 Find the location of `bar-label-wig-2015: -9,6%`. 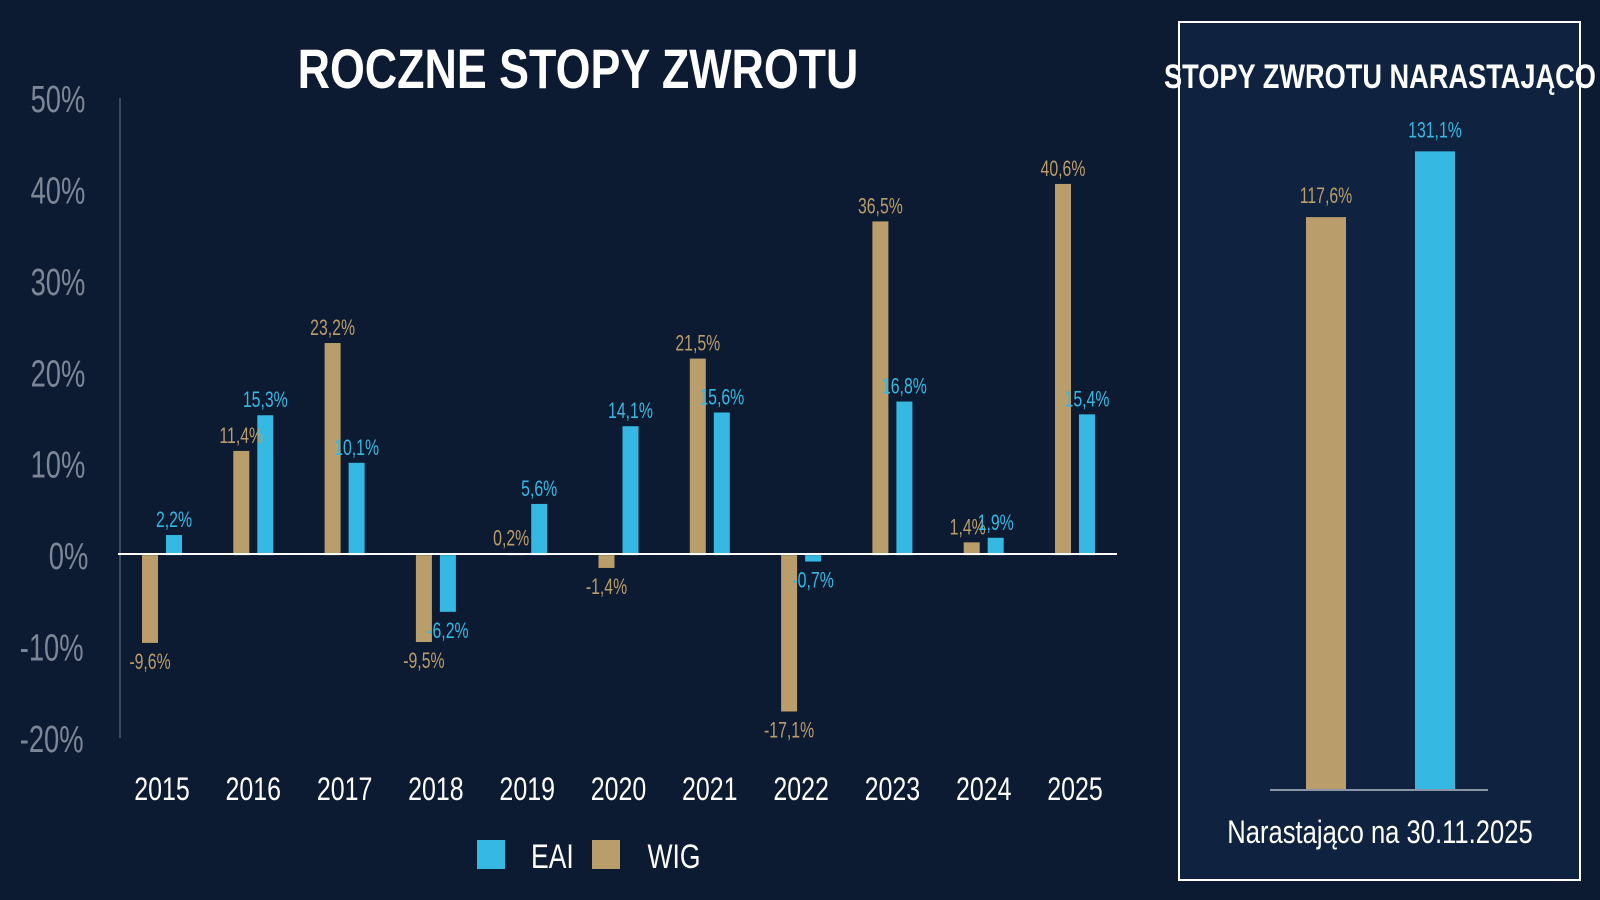

bar-label-wig-2015: -9,6% is located at coordinates (149, 663).